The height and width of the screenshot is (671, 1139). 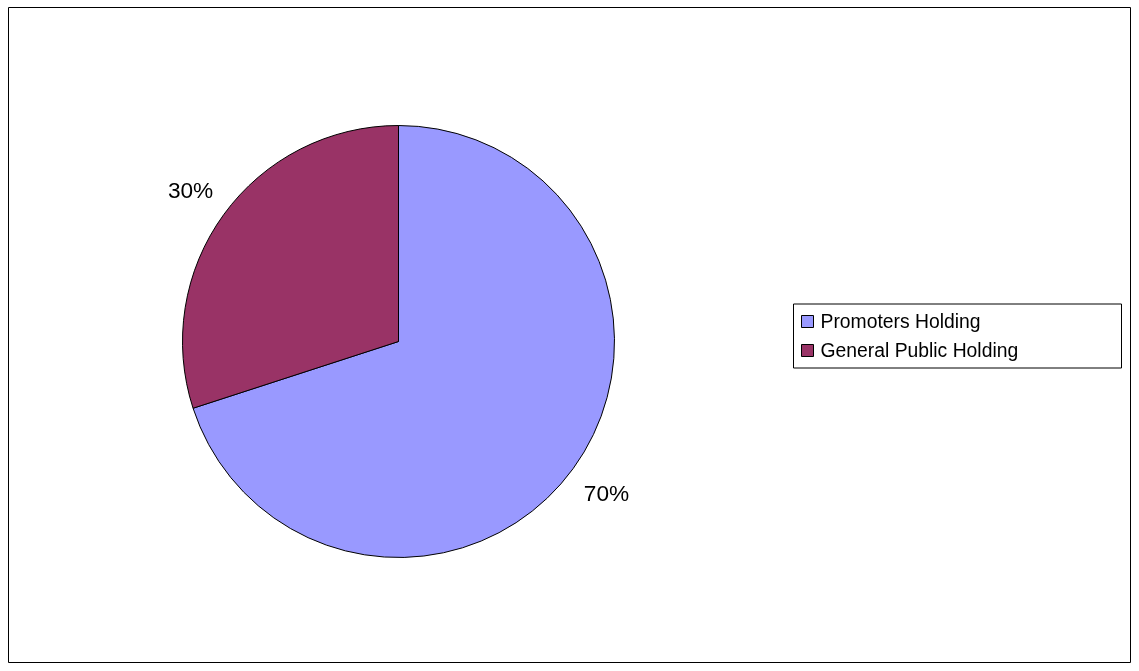 What do you see at coordinates (606, 492) in the screenshot?
I see `data-label: 70%` at bounding box center [606, 492].